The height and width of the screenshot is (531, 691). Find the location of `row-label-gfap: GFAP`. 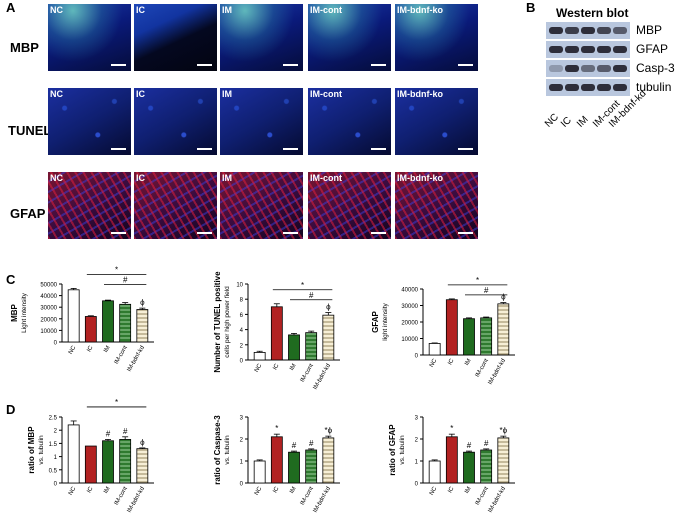

row-label-gfap: GFAP is located at coordinates (28, 213).